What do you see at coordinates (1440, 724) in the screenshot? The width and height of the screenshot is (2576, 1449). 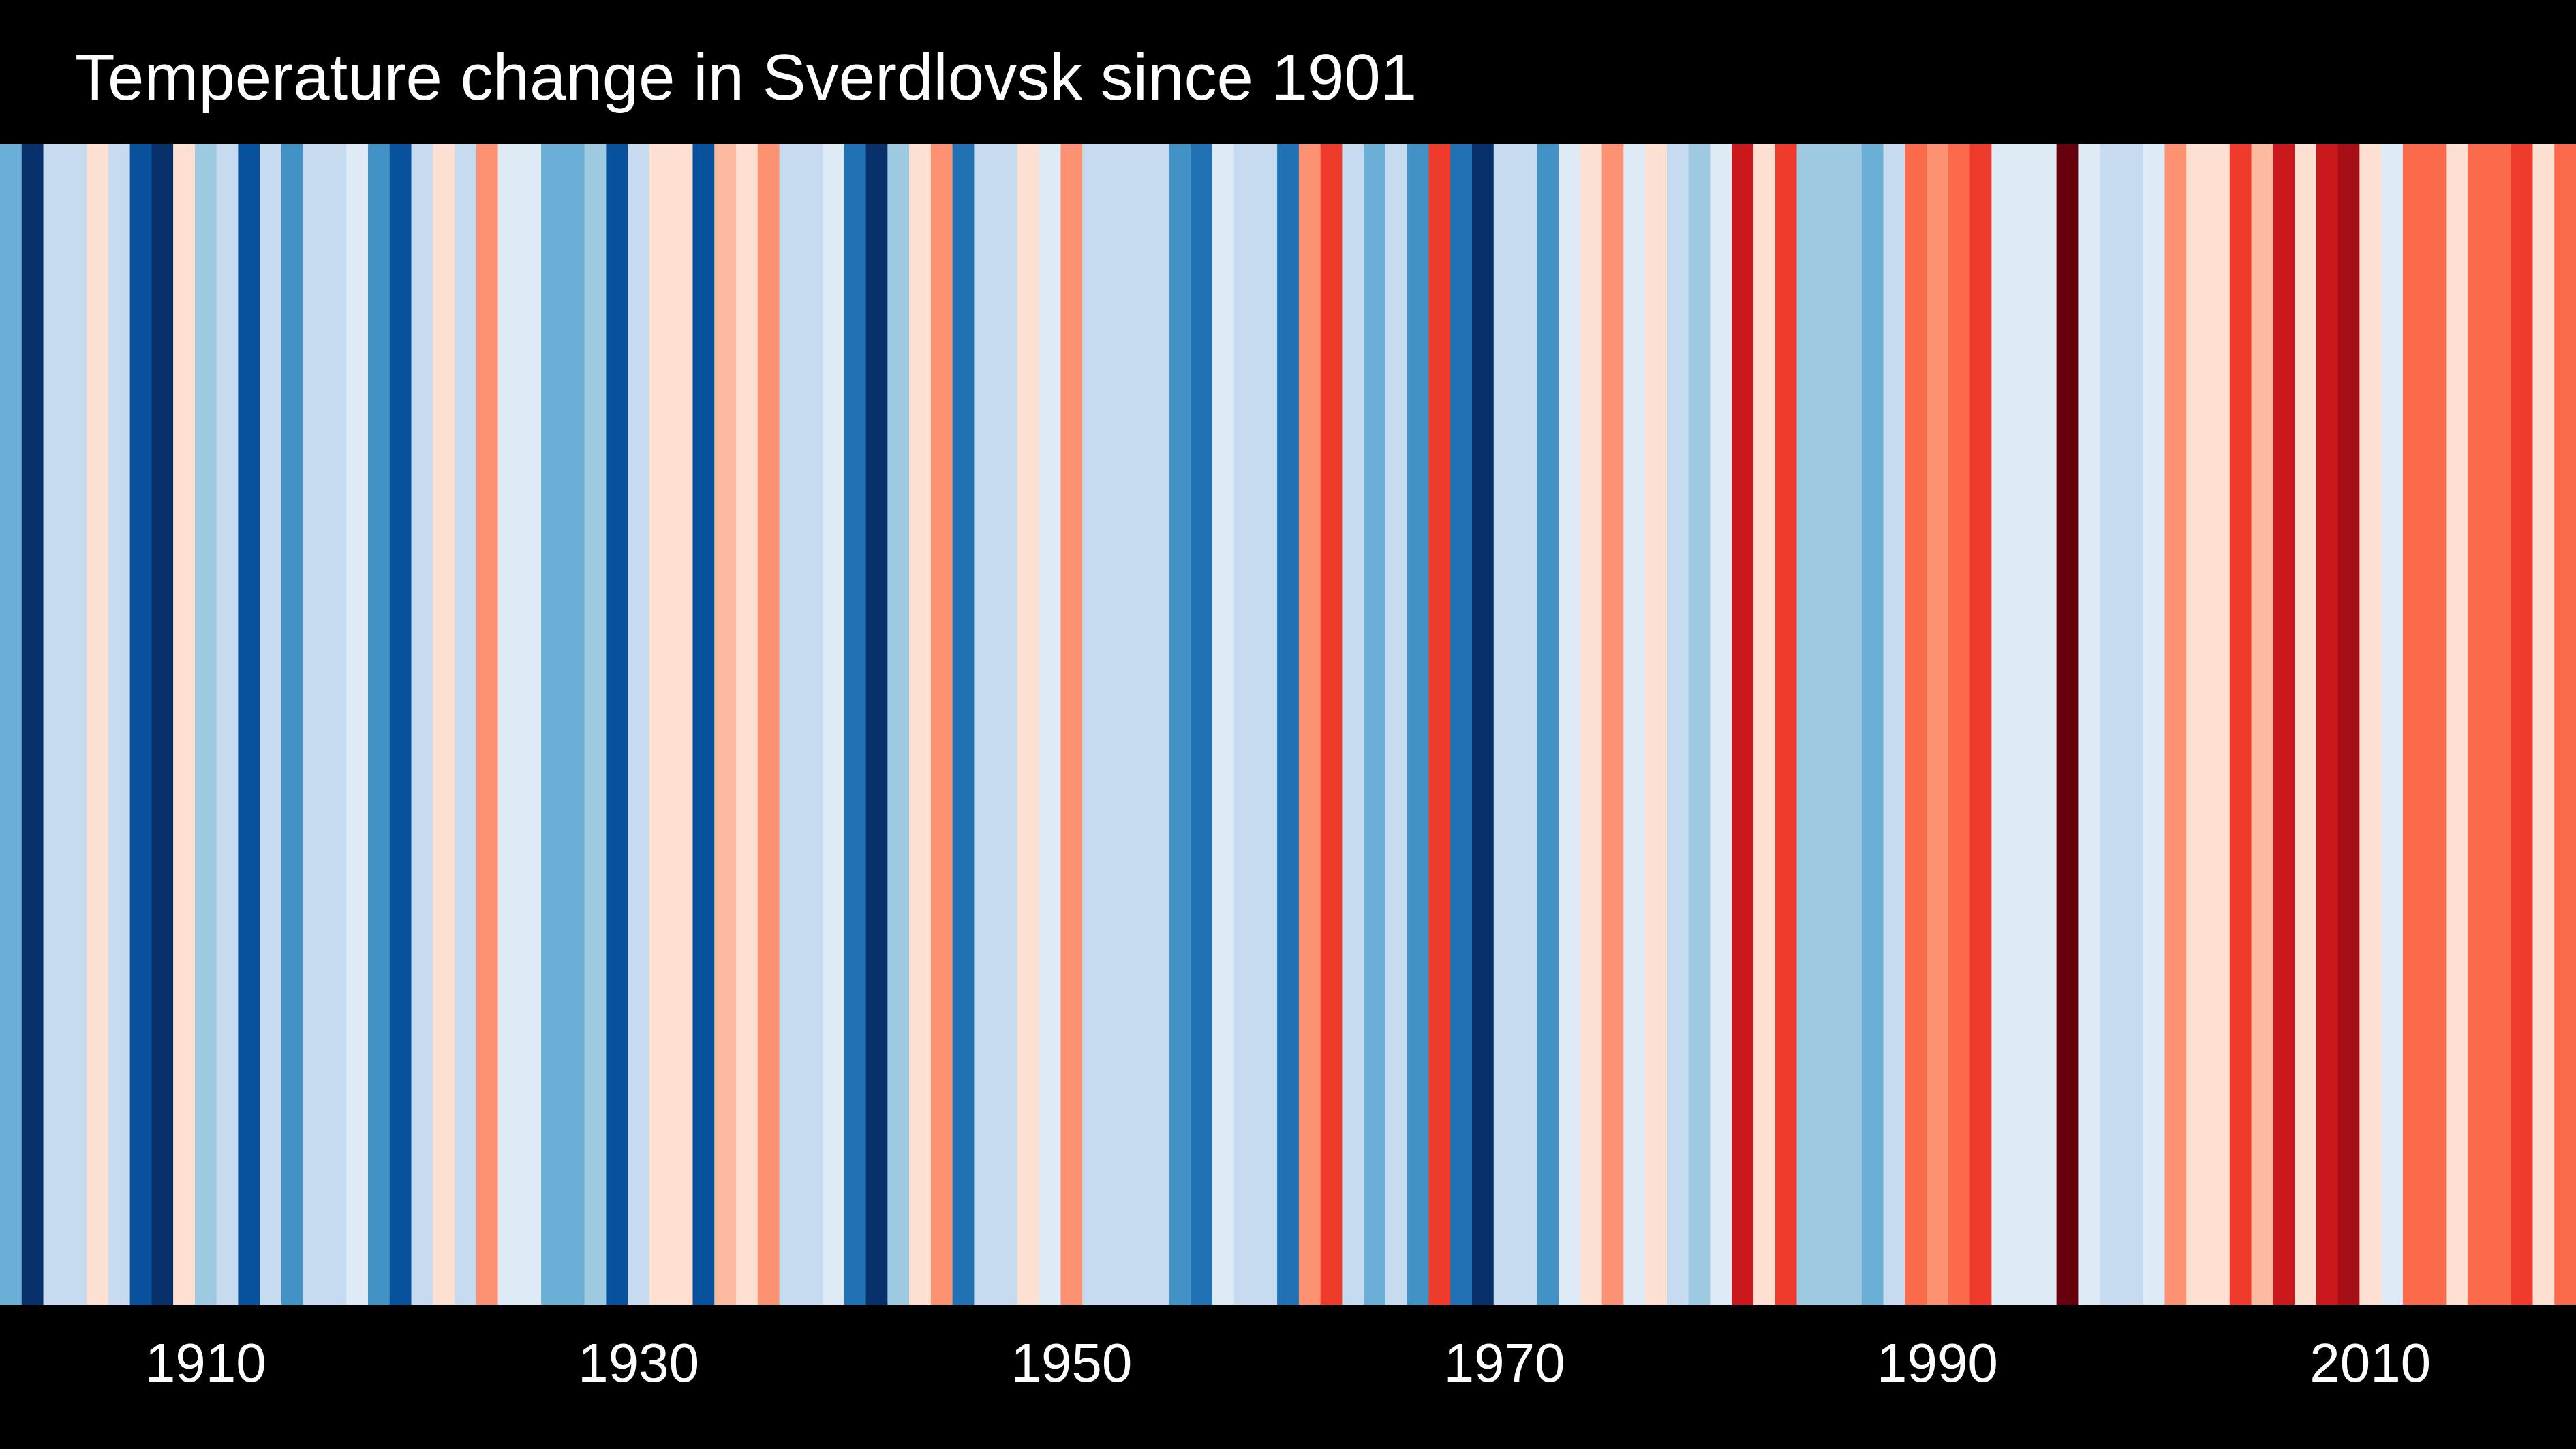 I see `stripe-1967` at bounding box center [1440, 724].